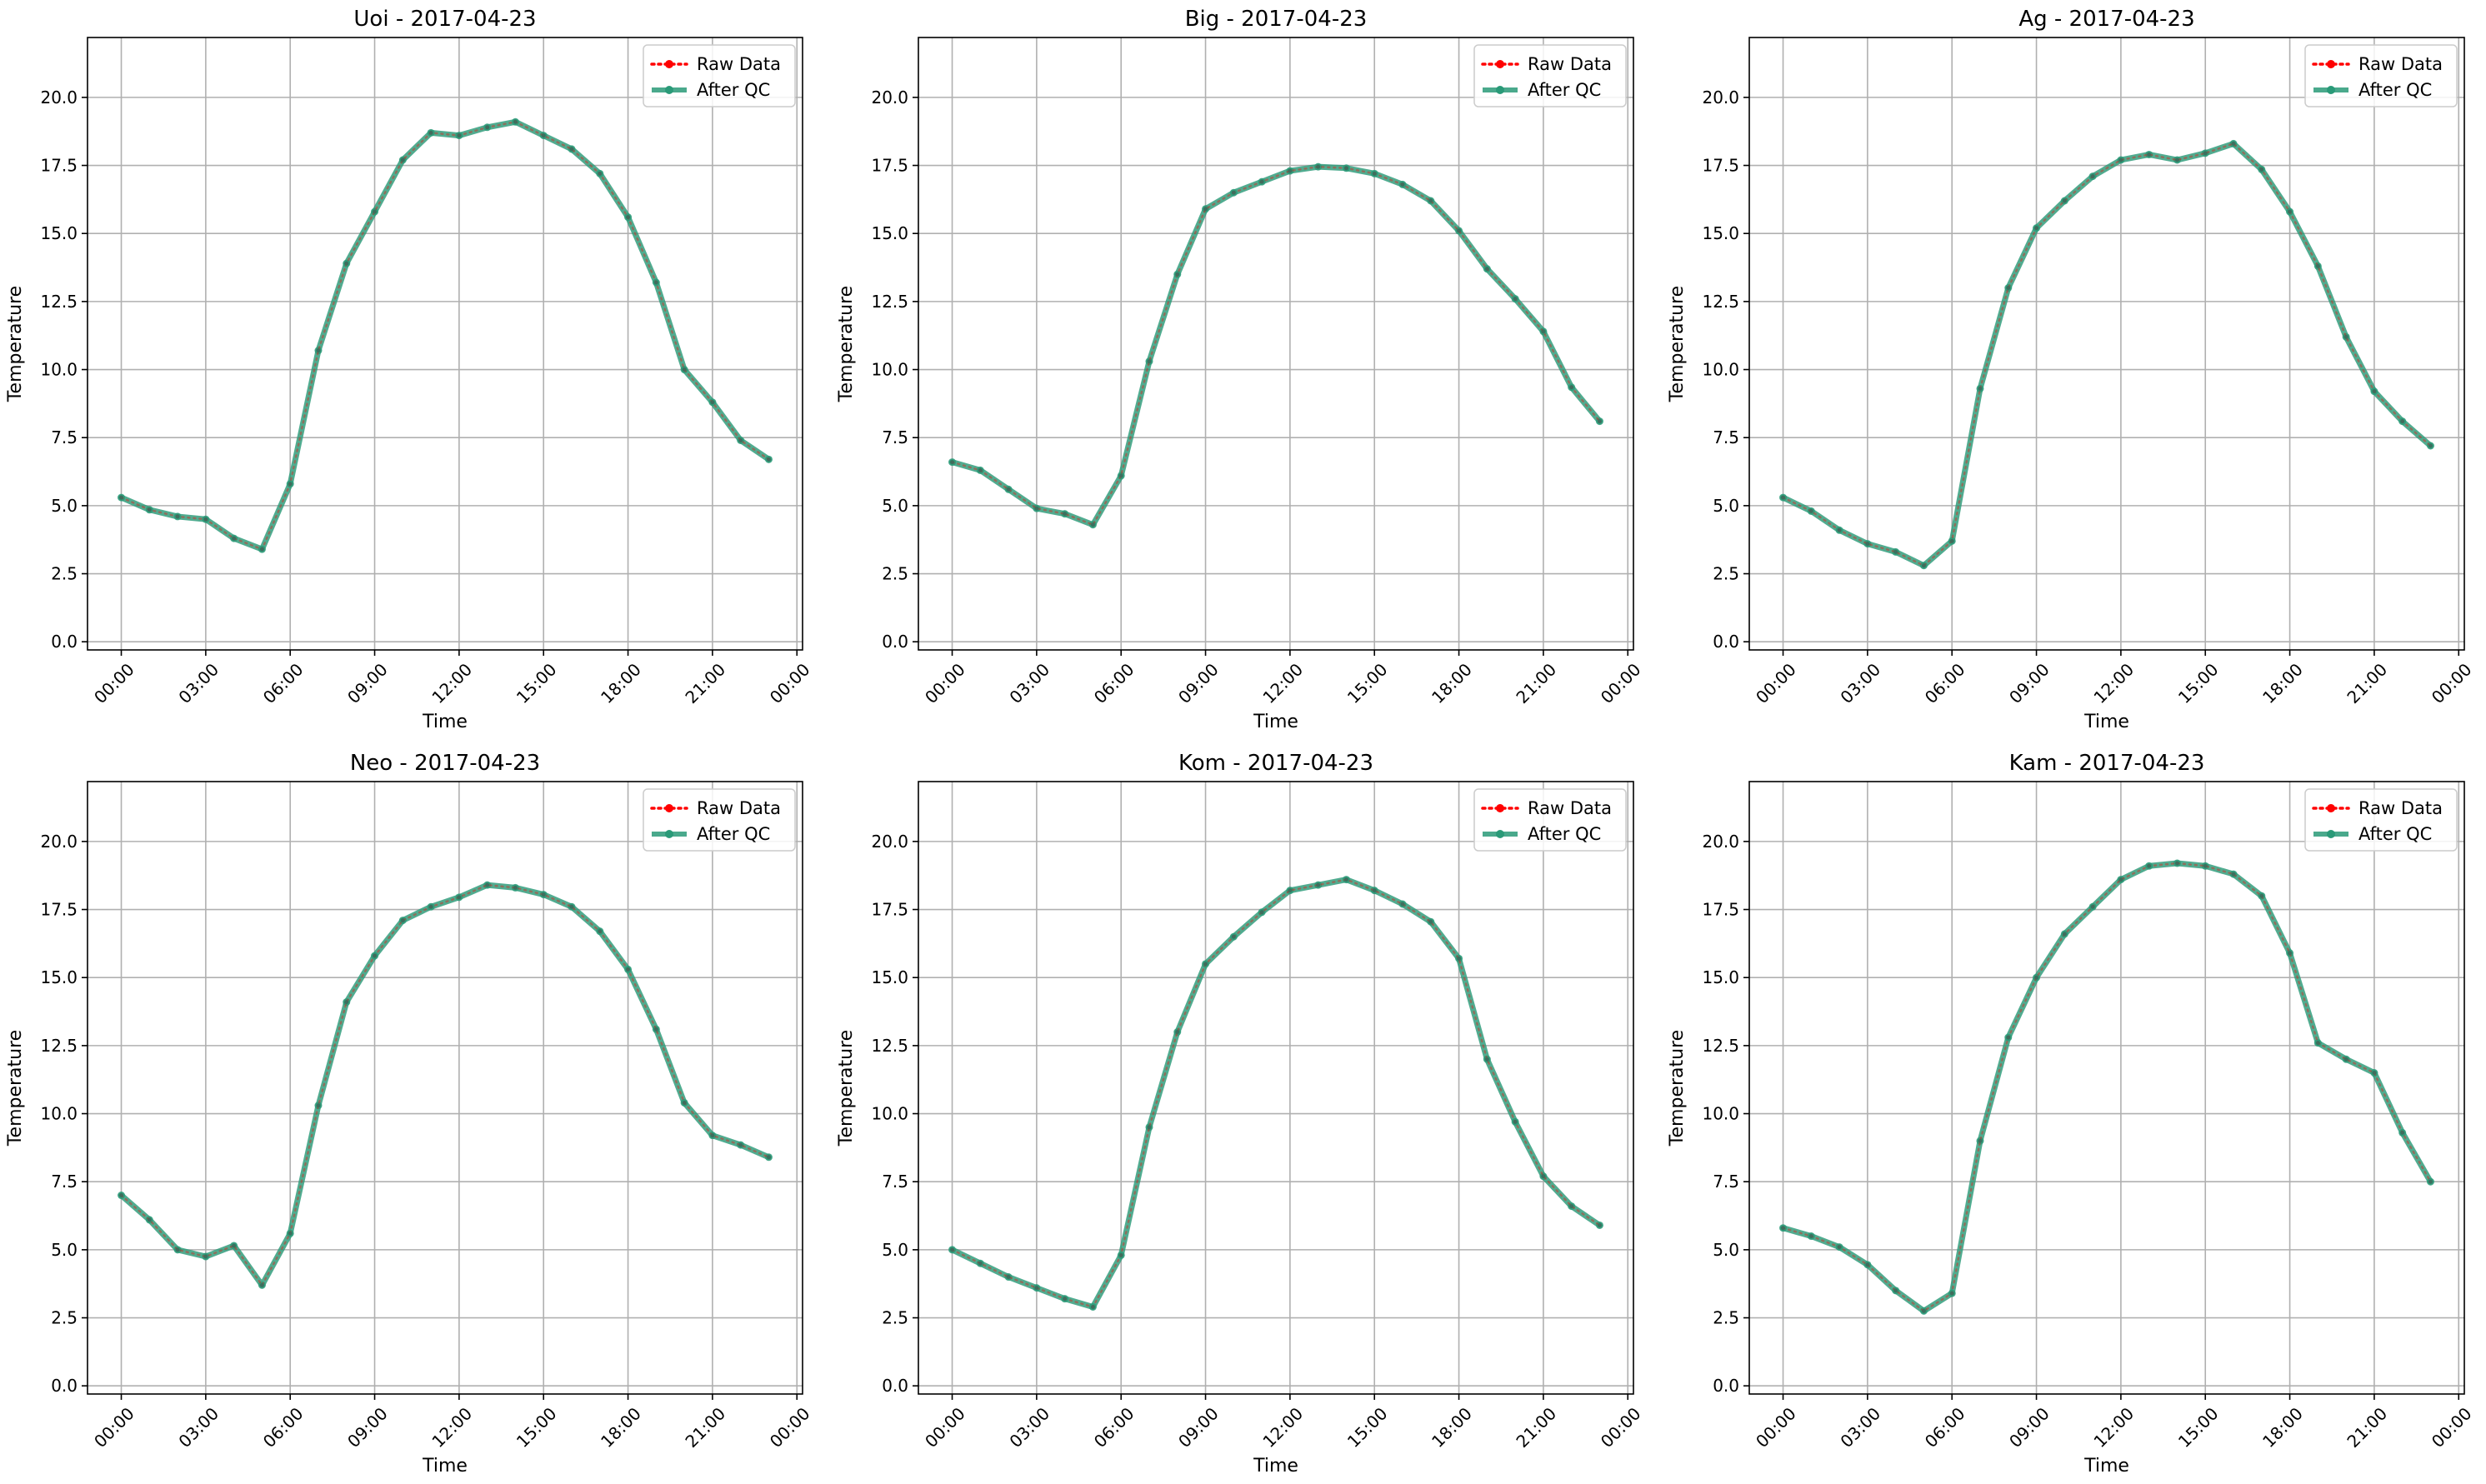  What do you see at coordinates (1720, 1046) in the screenshot?
I see `y-tick-label: 12.5` at bounding box center [1720, 1046].